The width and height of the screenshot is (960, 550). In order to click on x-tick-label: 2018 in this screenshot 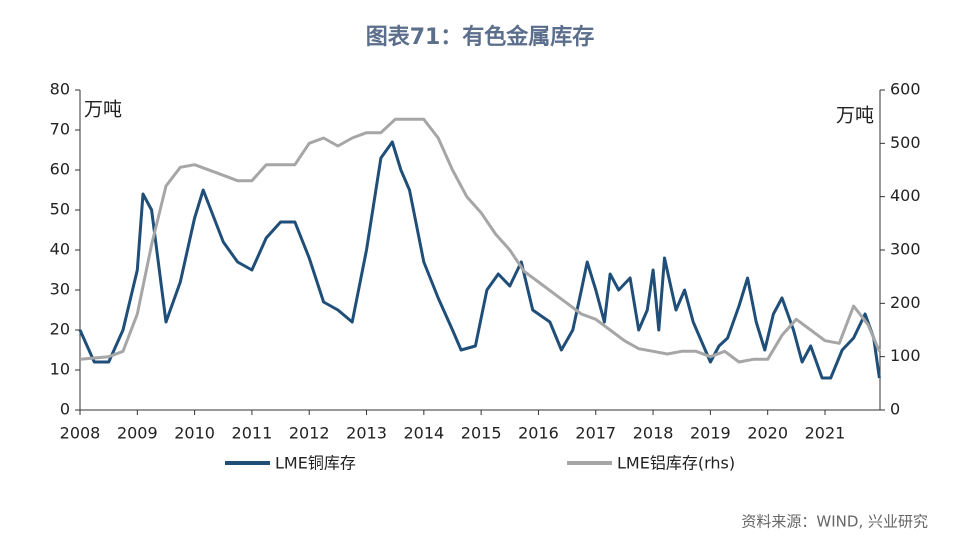, I will do `click(653, 433)`.